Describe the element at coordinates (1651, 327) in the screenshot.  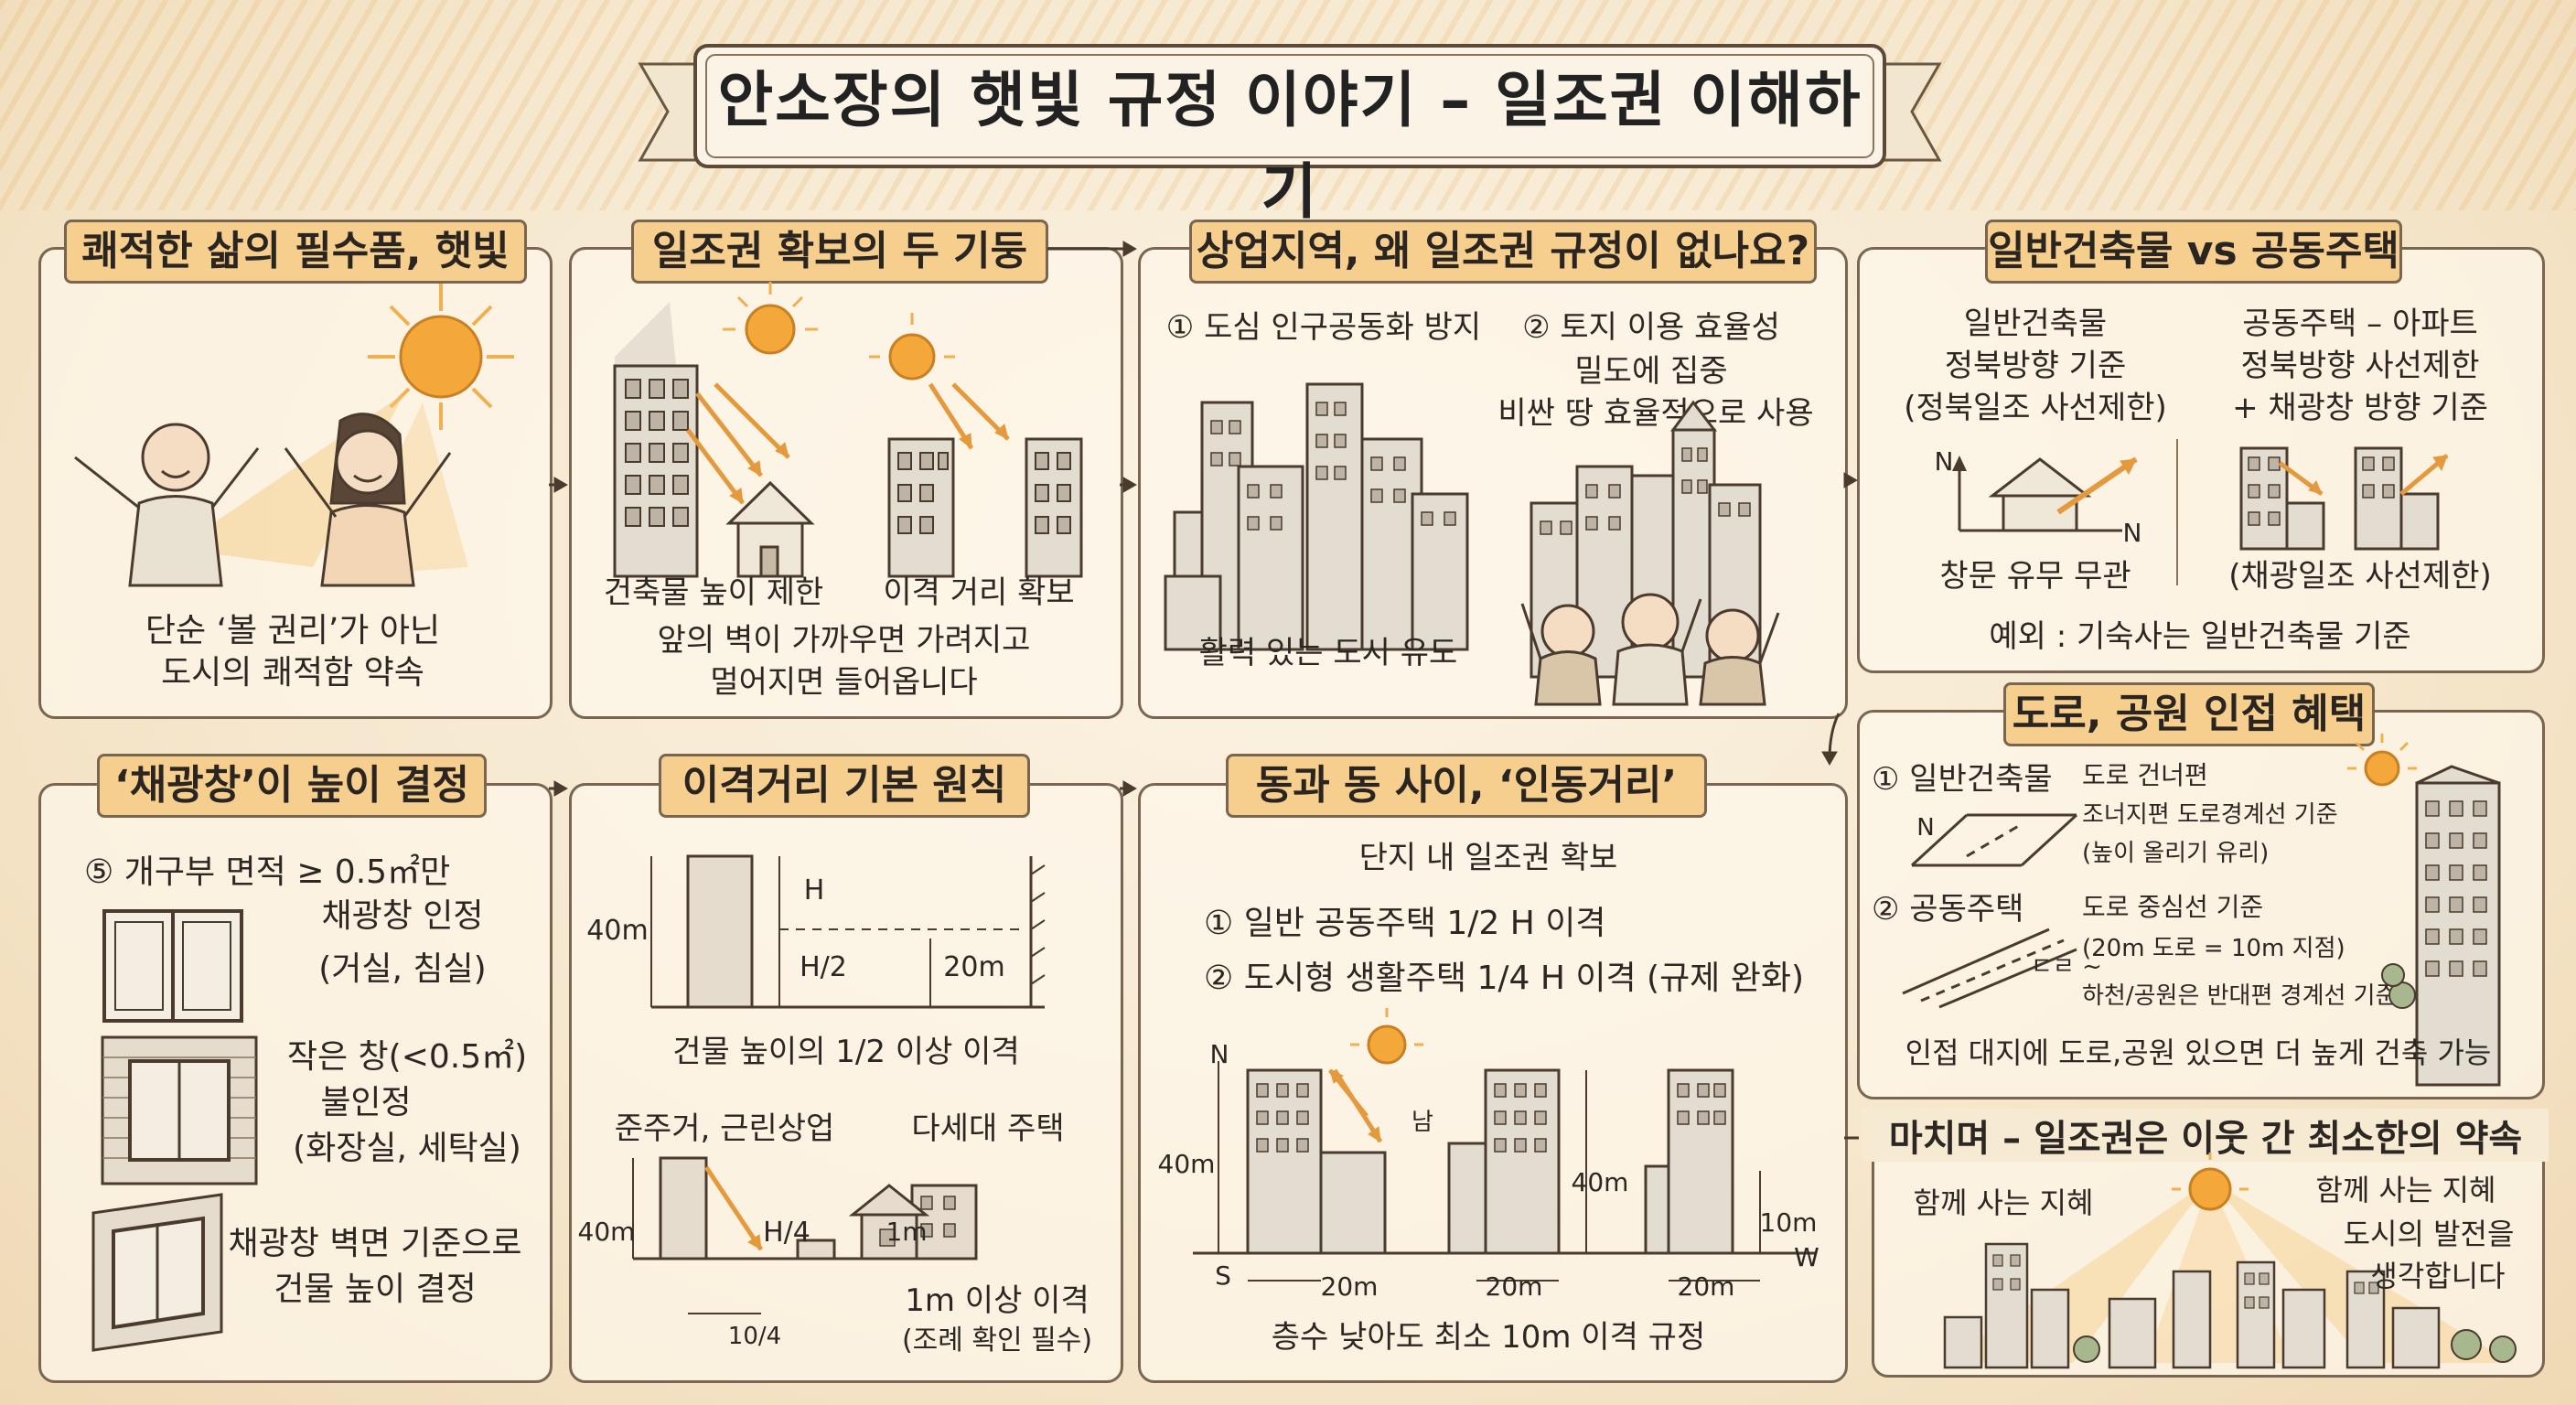
I see `point-land-efficiency: ② 토지 이용 효율성` at that location.